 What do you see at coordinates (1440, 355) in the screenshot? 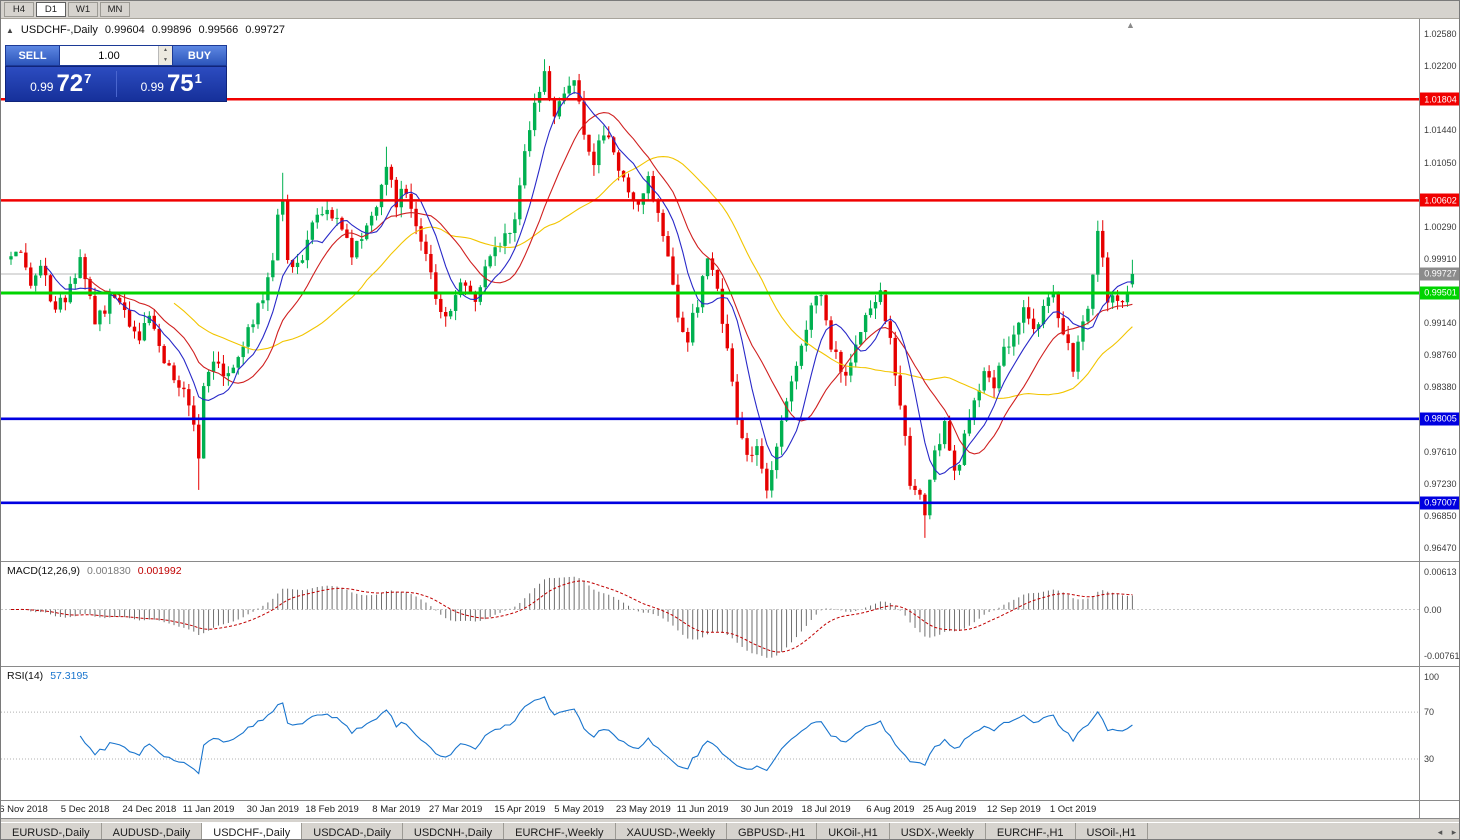
I see `price-axis-label: 0.98760` at bounding box center [1440, 355].